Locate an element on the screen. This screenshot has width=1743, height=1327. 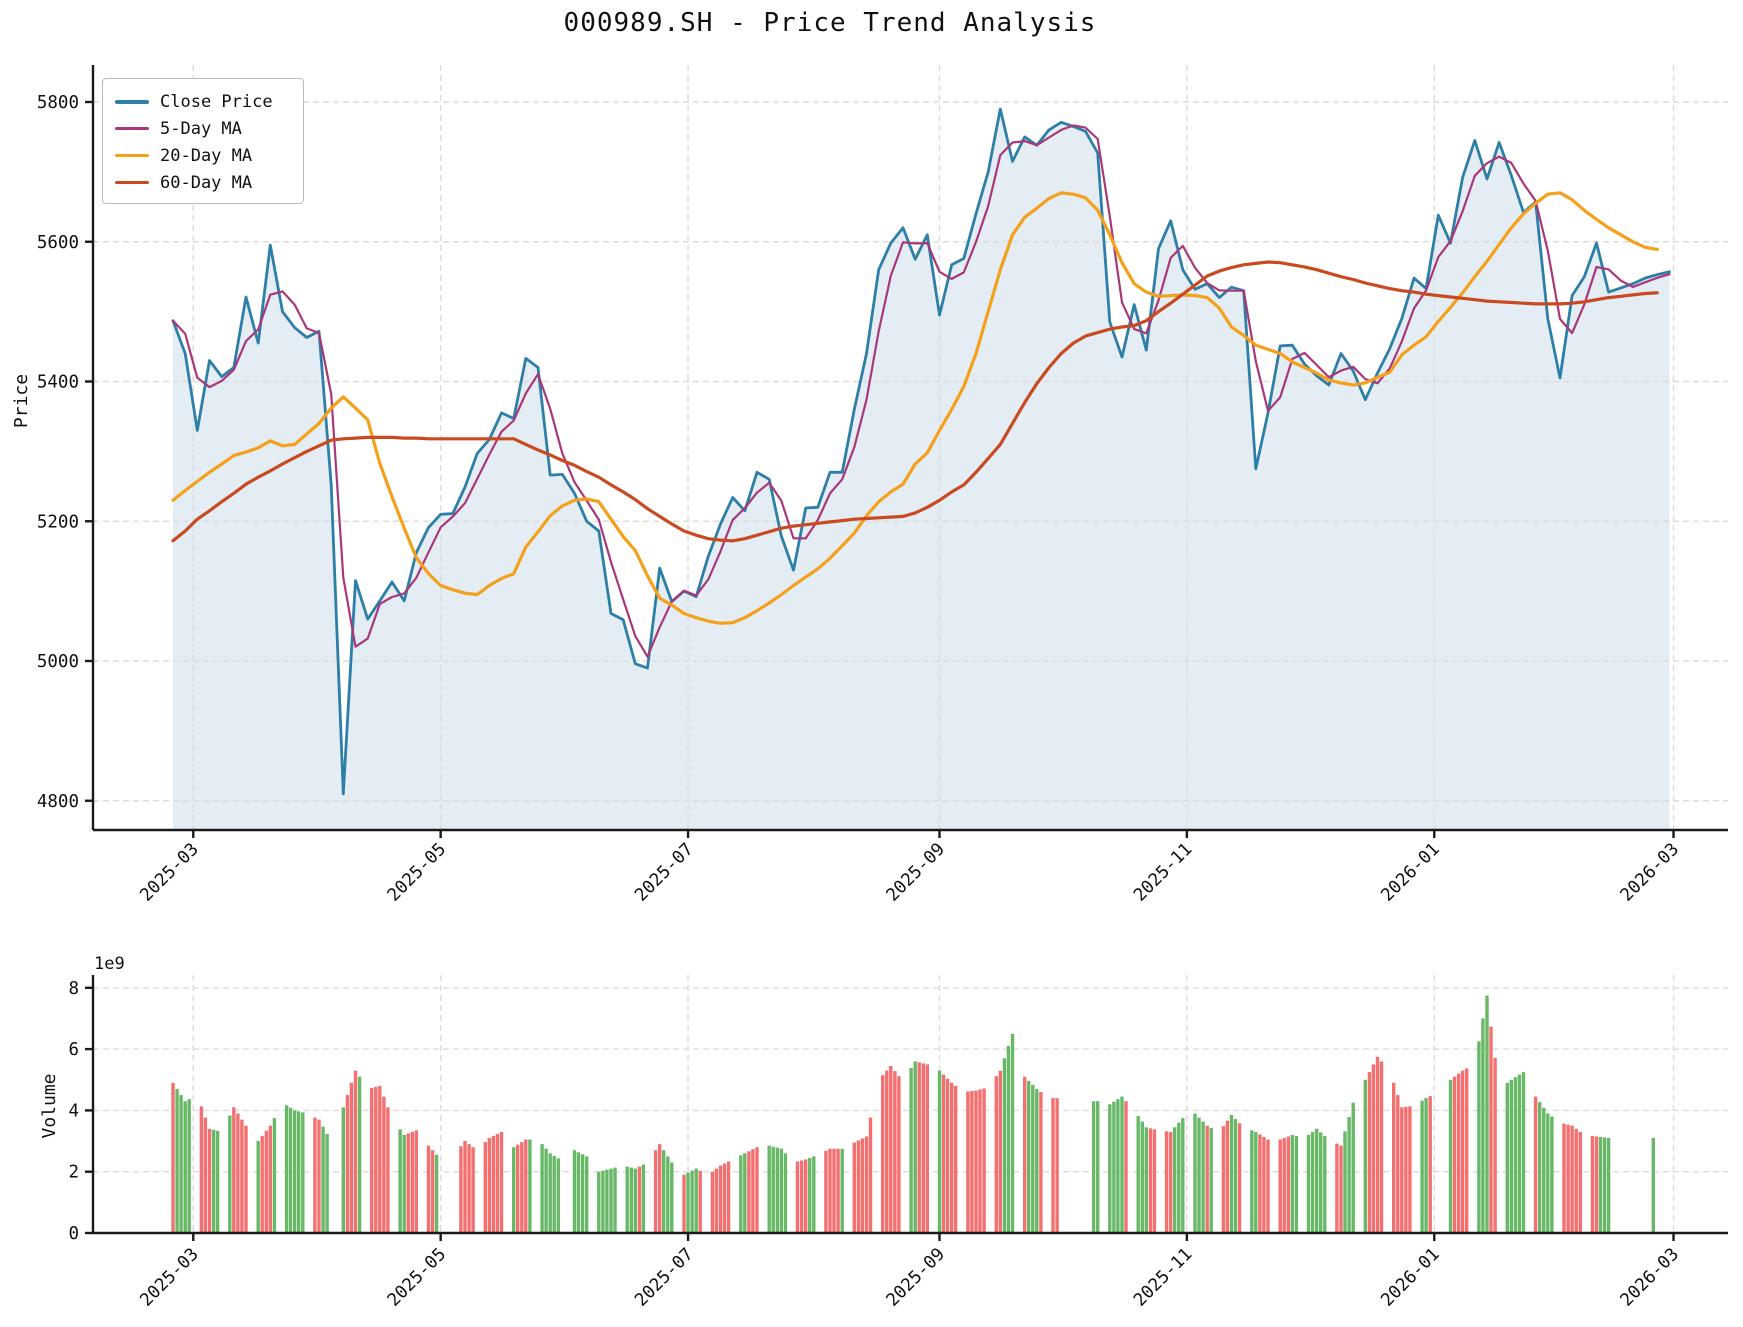
price-xtick-label: 2025-09 is located at coordinates (916, 872).